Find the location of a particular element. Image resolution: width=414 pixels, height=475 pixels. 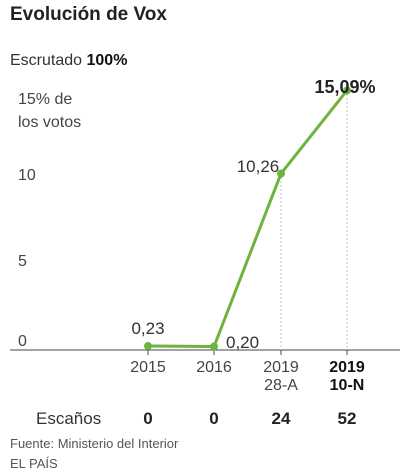

data-label: 0,23 is located at coordinates (147, 328).